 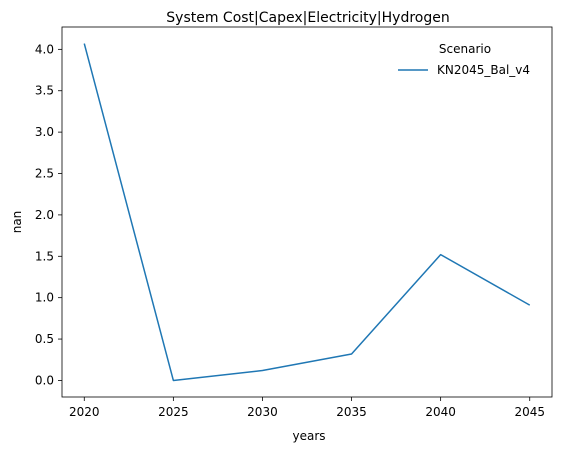 I want to click on y-tick-label: 0.0, so click(x=44, y=380).